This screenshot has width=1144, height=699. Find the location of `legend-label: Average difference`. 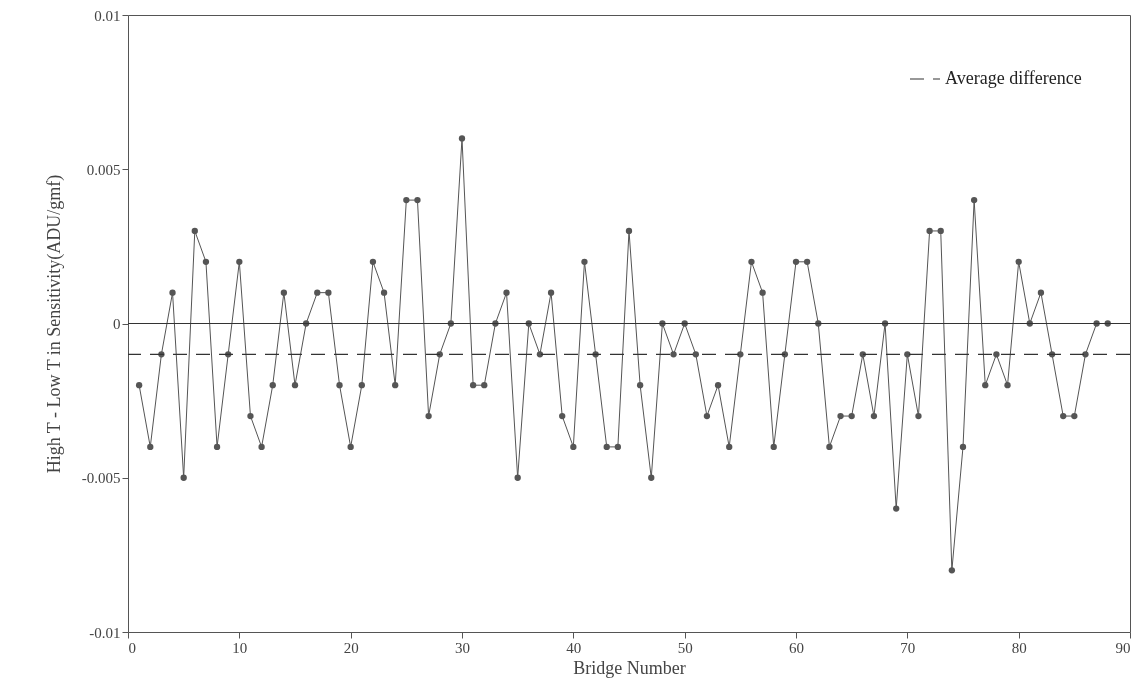

legend-label: Average difference is located at coordinates (1013, 78).